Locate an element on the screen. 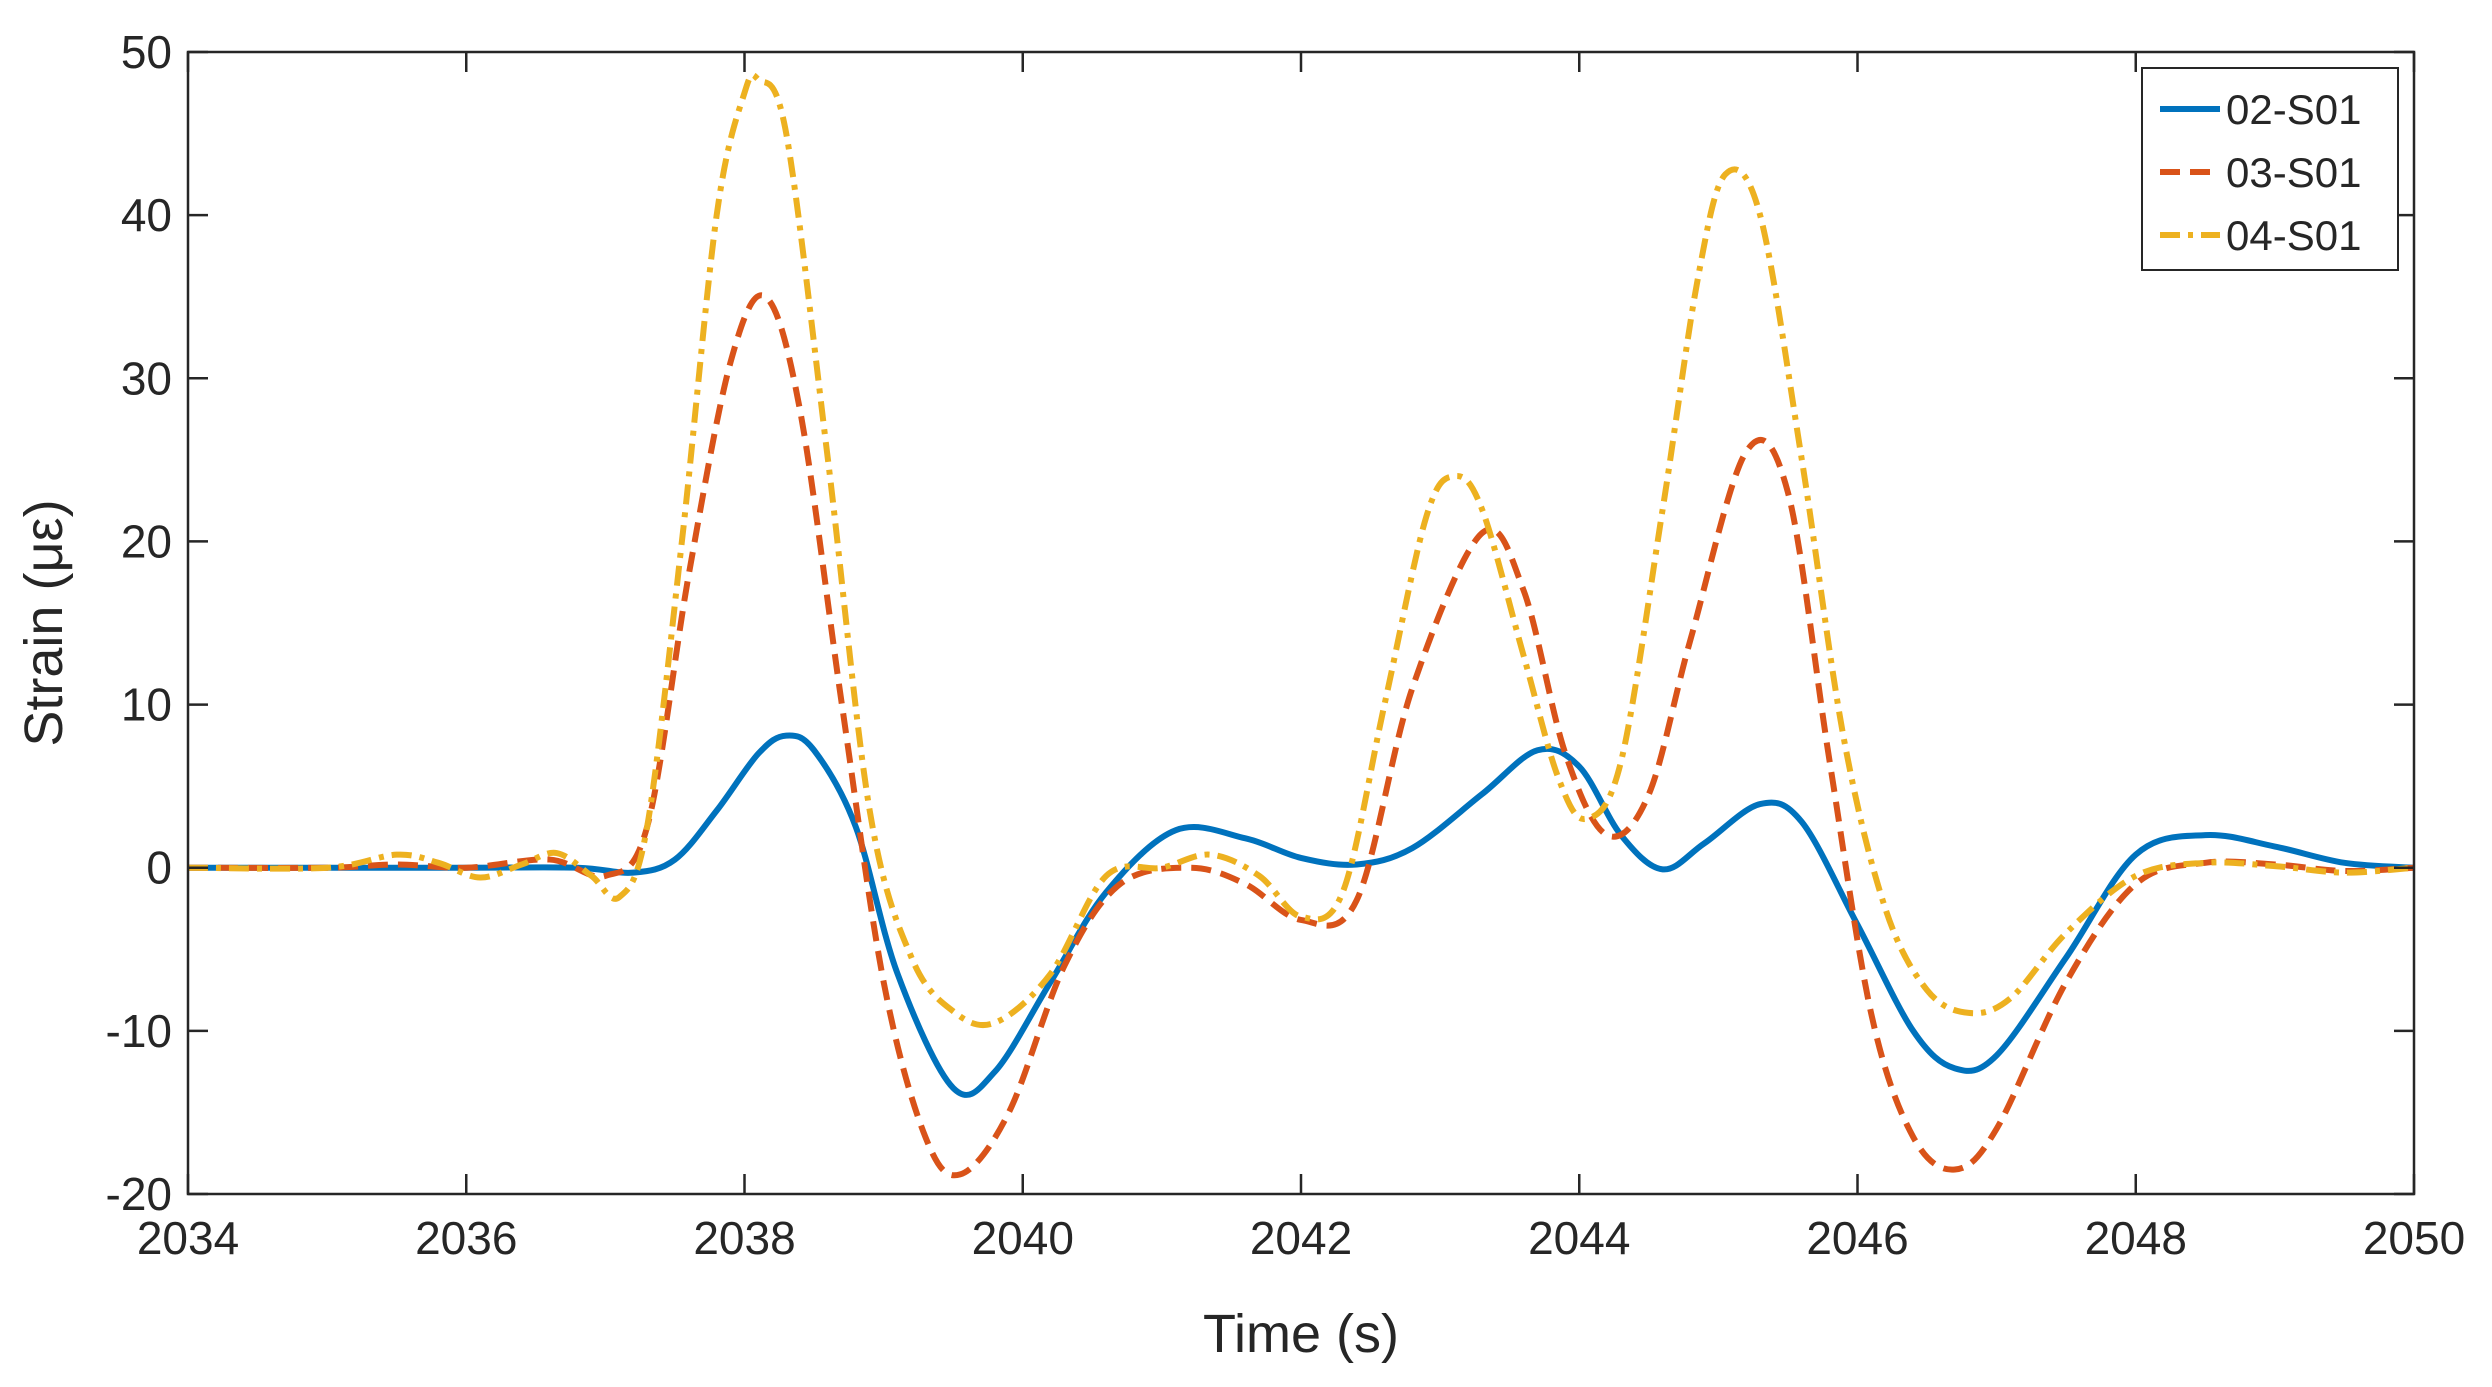  x-tick-label: 2046 is located at coordinates (1857, 1238).